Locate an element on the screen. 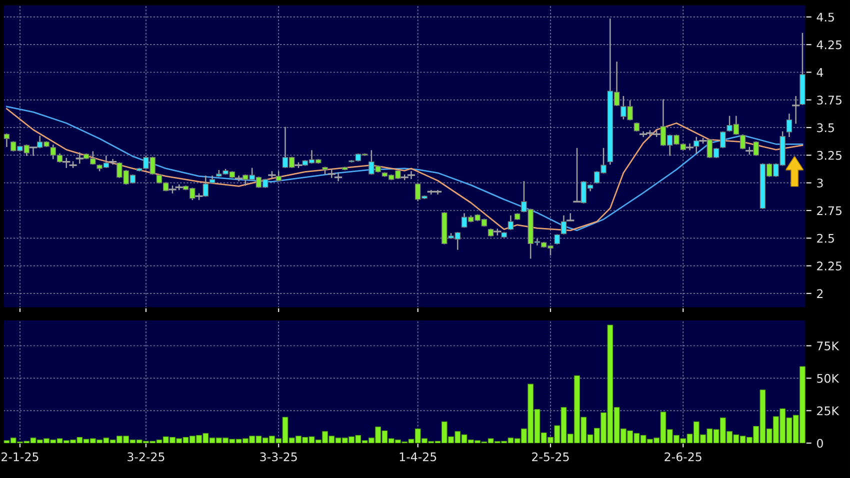 The height and width of the screenshot is (478, 850). x-tick-label: 2-1-25 is located at coordinates (20, 457).